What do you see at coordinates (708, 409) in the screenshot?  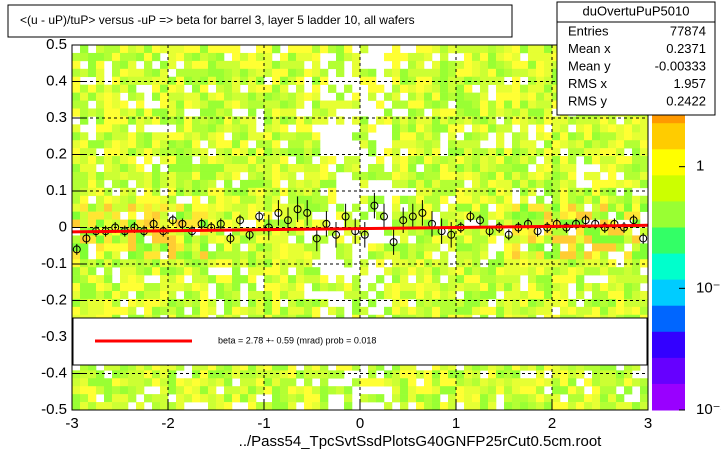 I see `z-tick-label: 10⁻²` at bounding box center [708, 409].